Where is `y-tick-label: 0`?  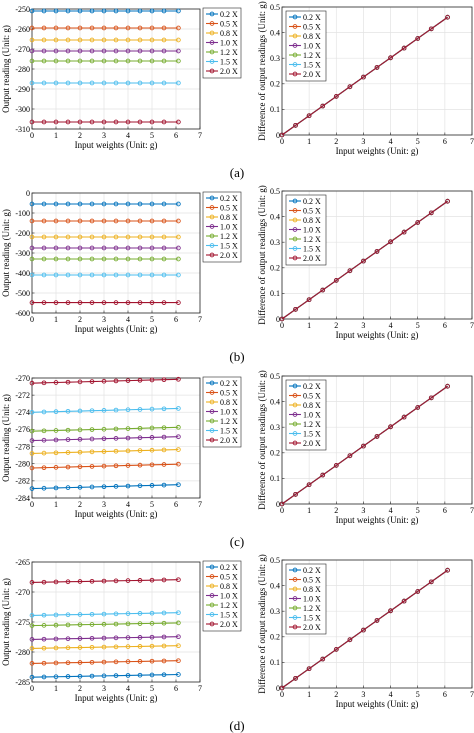 y-tick-label: 0 is located at coordinates (278, 688).